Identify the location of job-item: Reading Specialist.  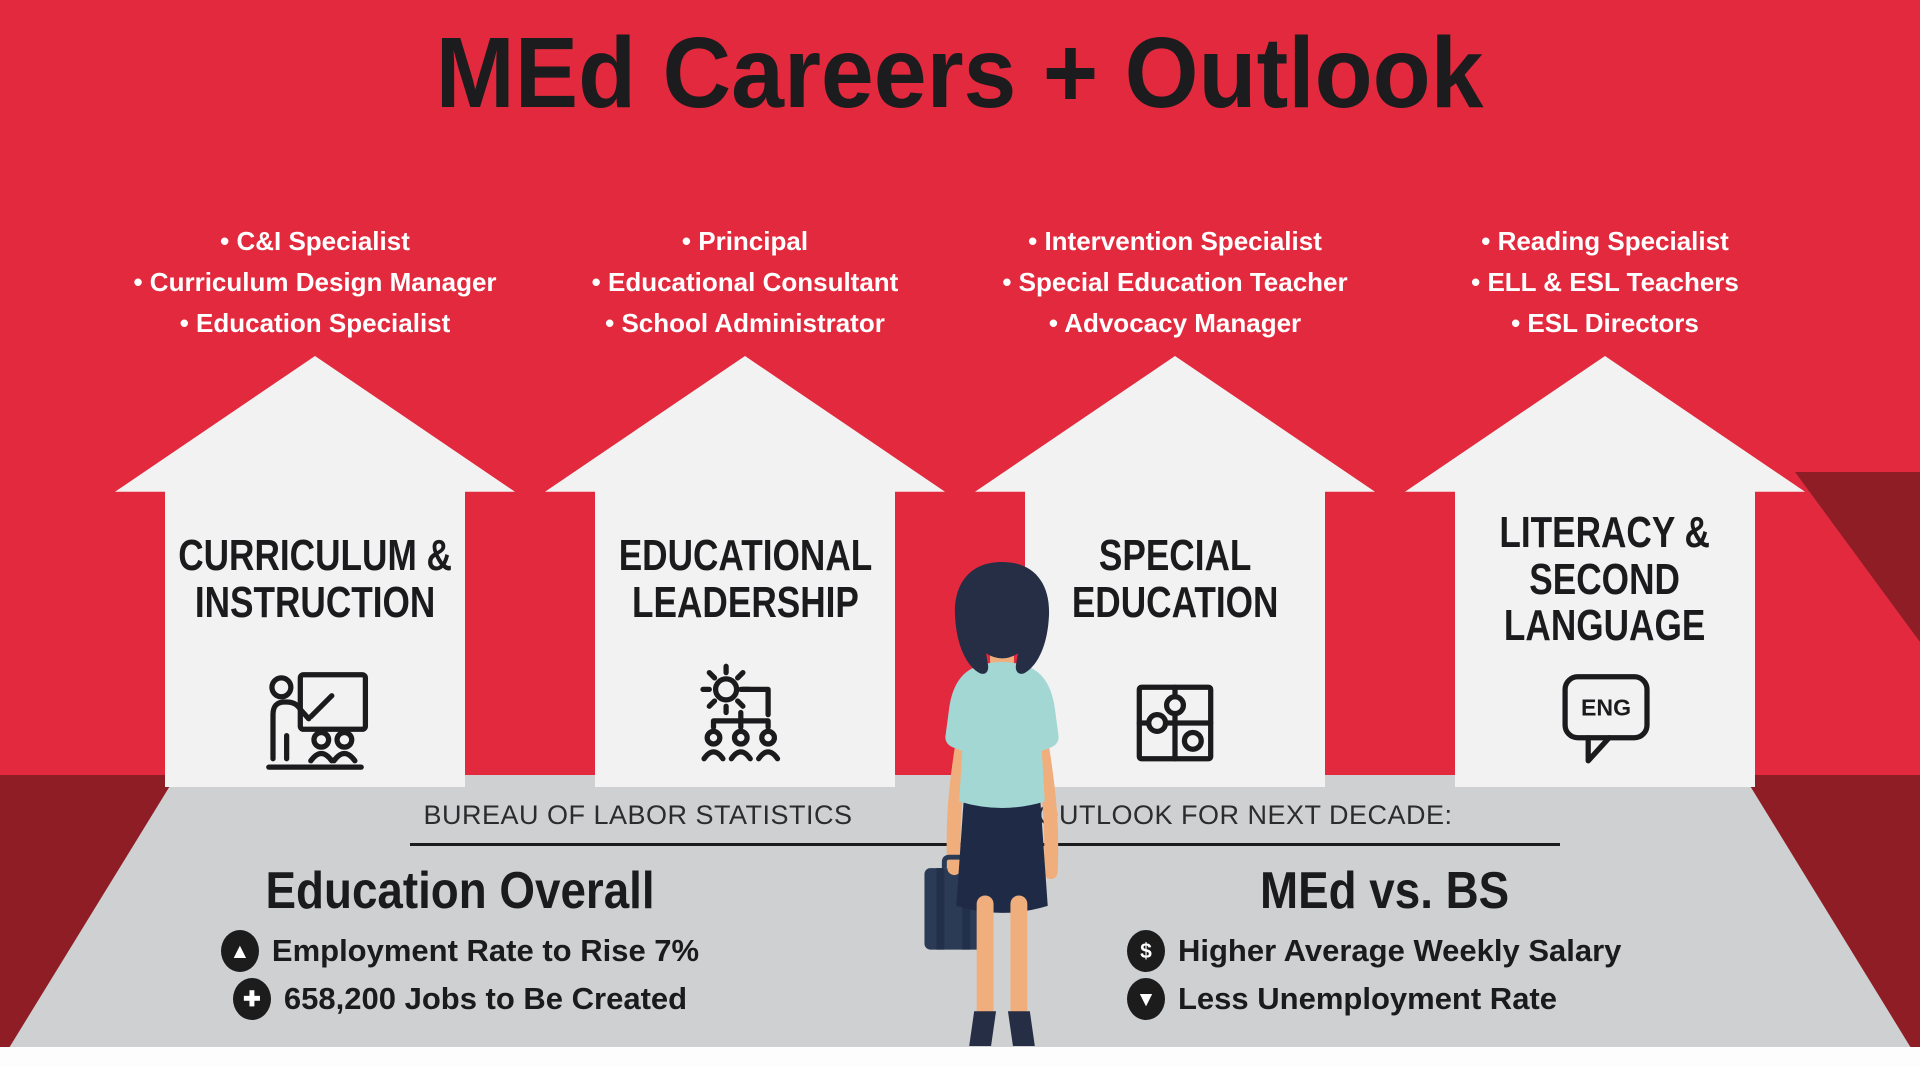
(1605, 241).